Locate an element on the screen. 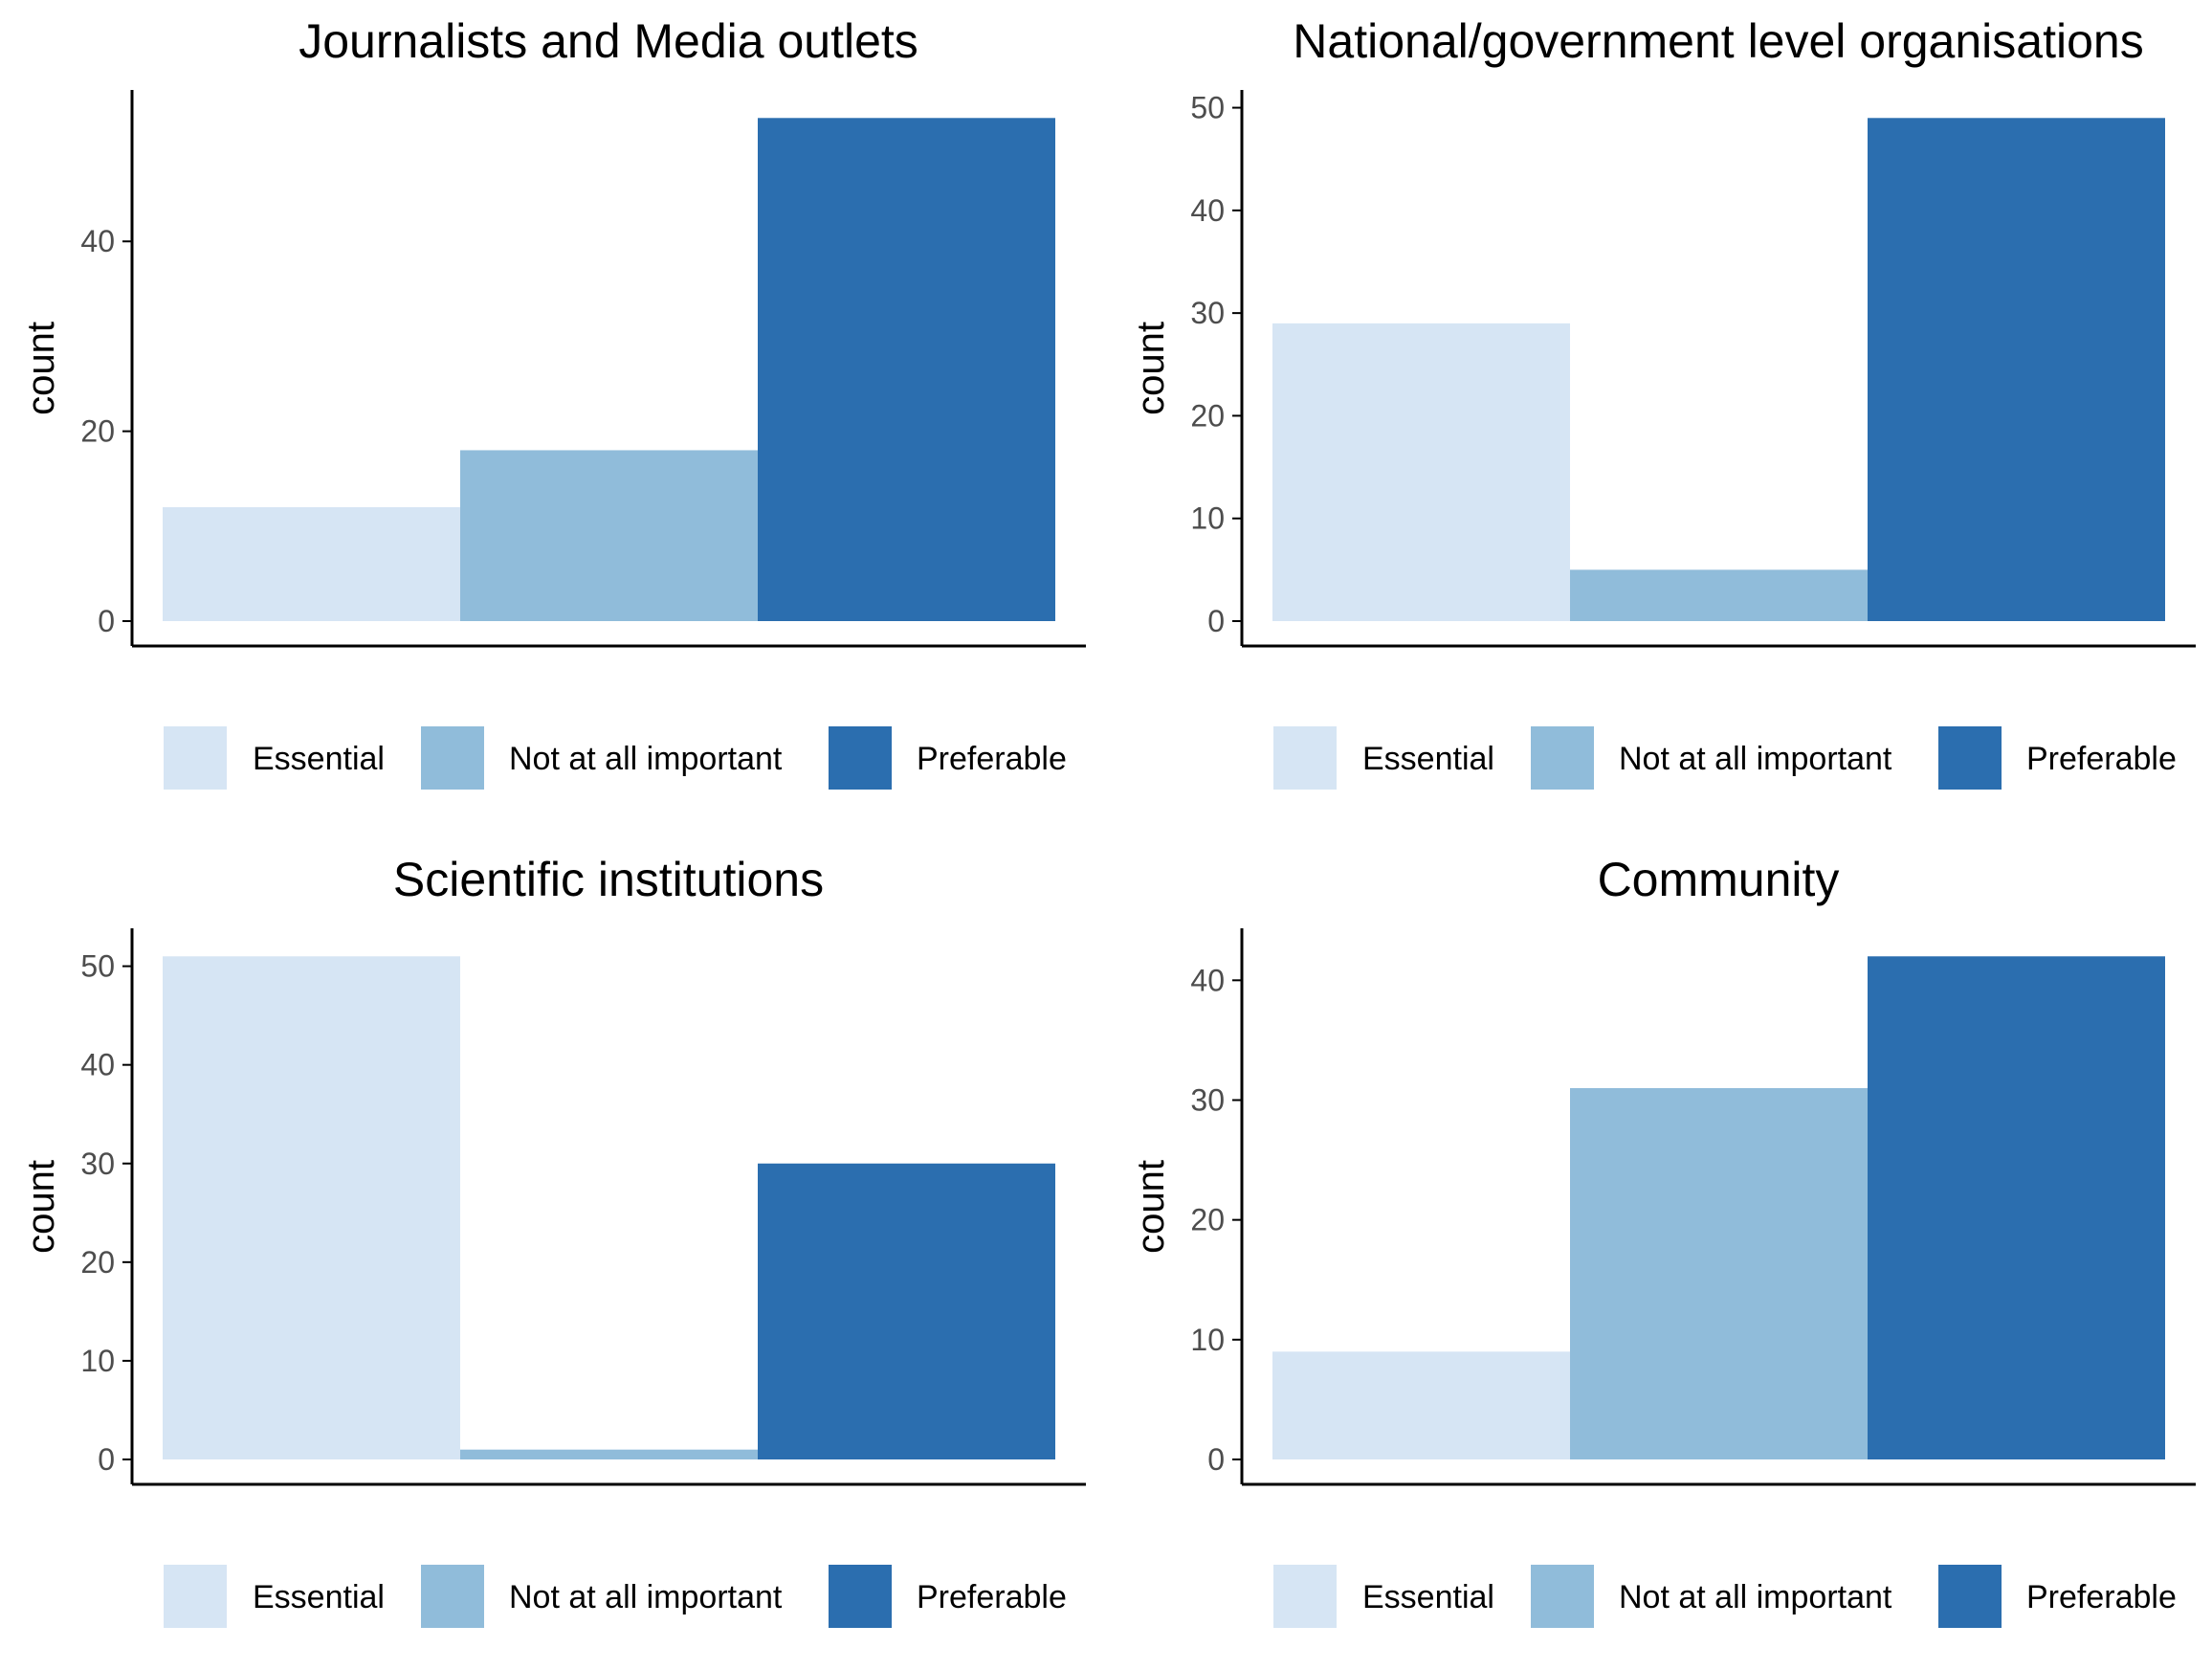  chart-title: Scientific institutions is located at coordinates (608, 879).